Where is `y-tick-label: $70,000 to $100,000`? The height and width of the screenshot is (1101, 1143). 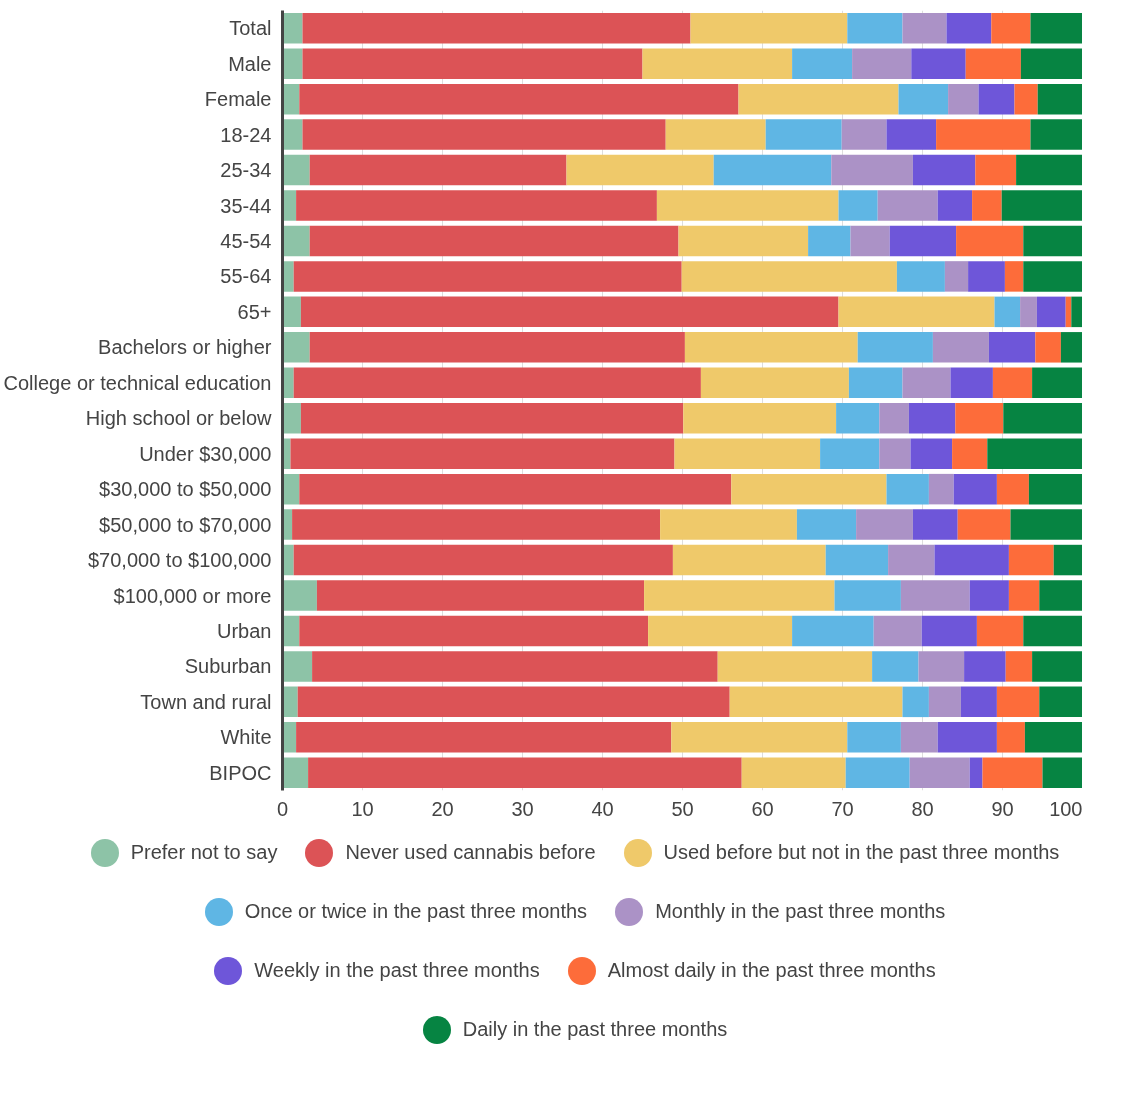
y-tick-label: $70,000 to $100,000 is located at coordinates (179, 560).